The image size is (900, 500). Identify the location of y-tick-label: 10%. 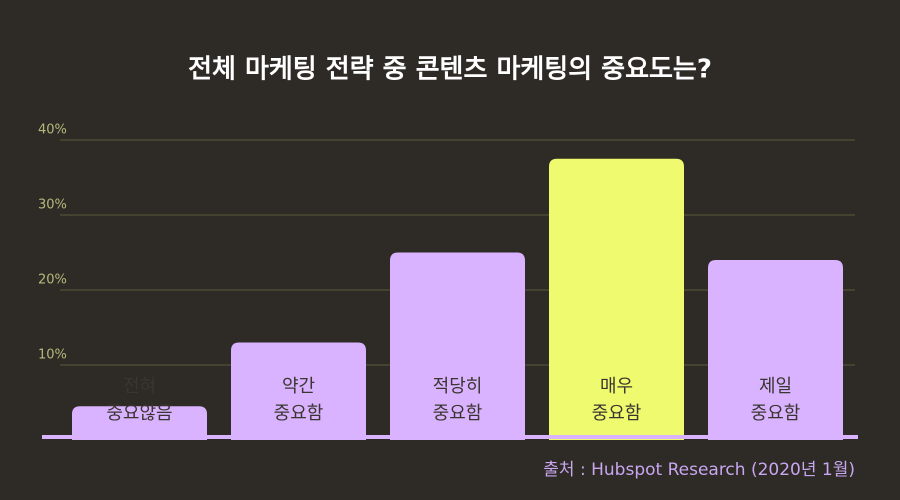
(52, 355).